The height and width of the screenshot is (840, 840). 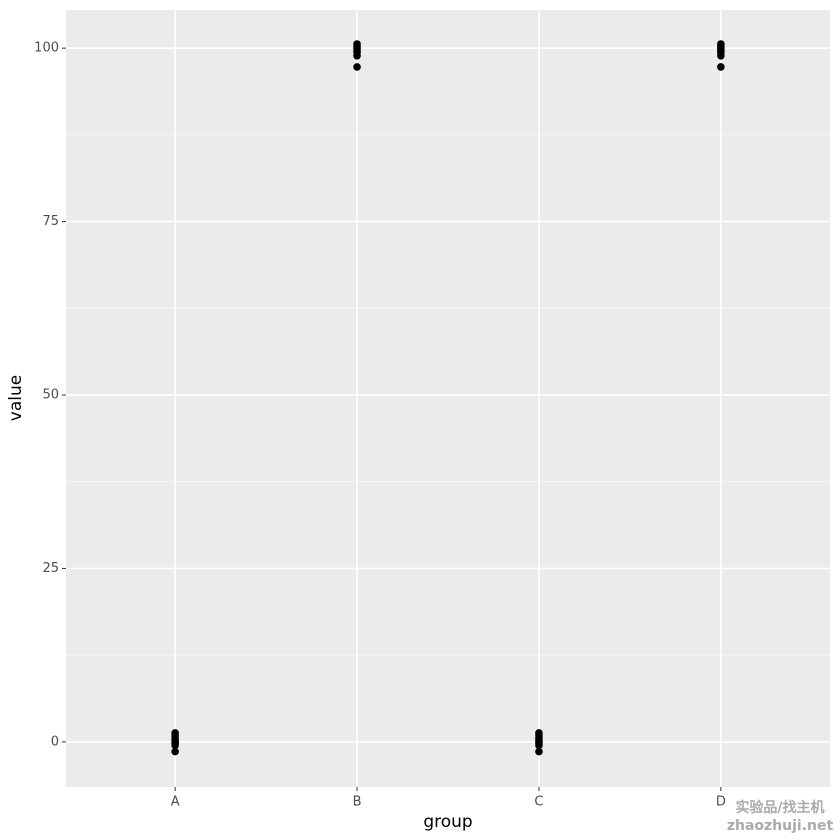 What do you see at coordinates (721, 802) in the screenshot?
I see `x-tick-label: D` at bounding box center [721, 802].